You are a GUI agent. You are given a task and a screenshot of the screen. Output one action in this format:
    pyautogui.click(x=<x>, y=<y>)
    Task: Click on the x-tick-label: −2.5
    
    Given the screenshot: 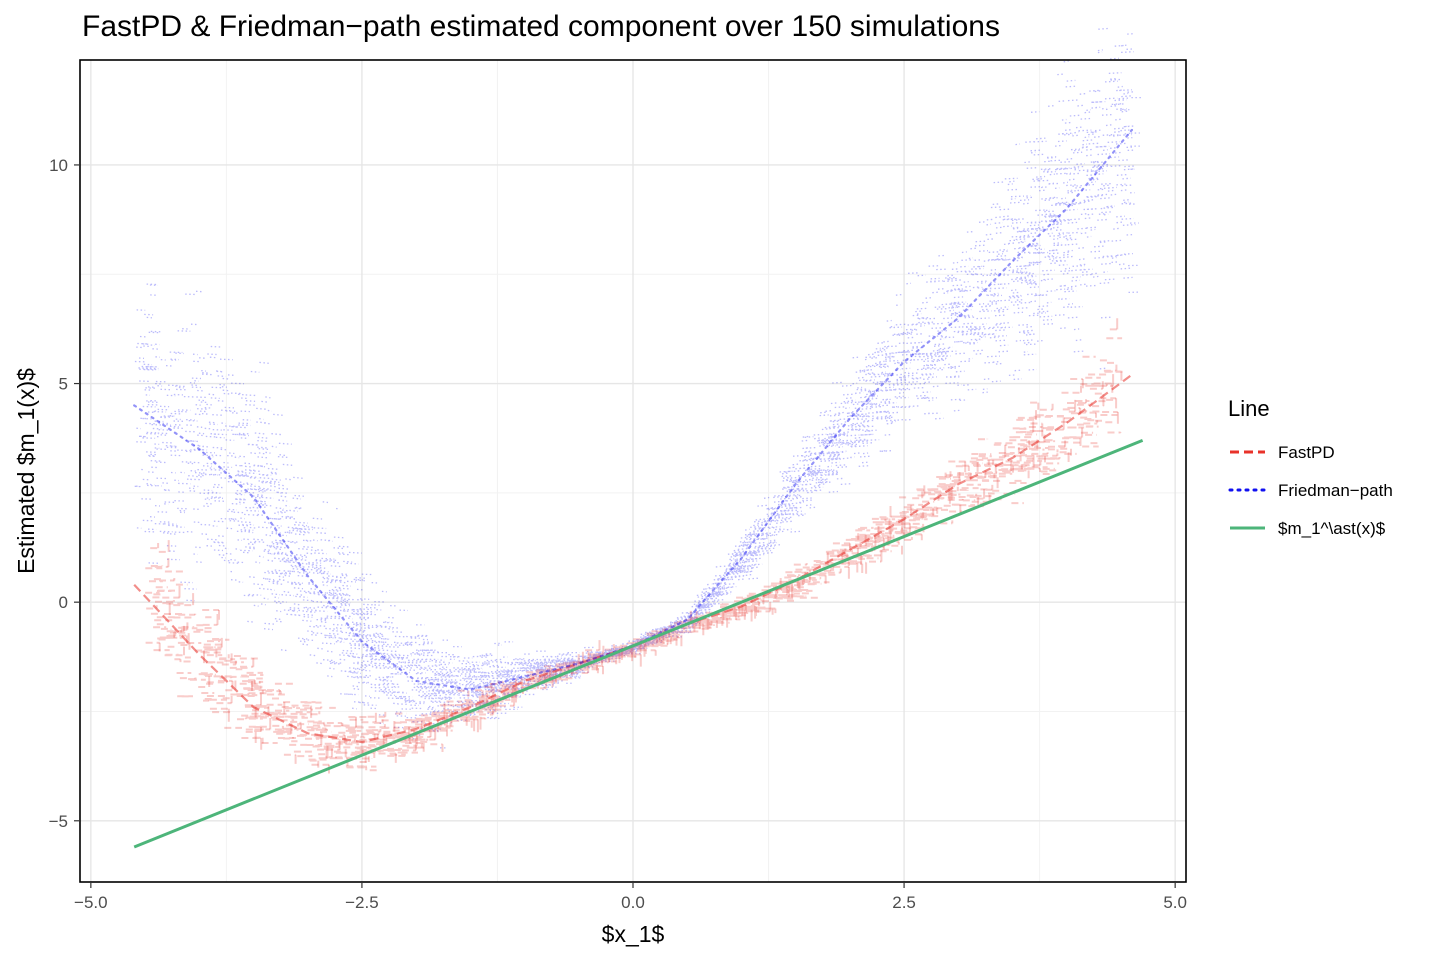 What is the action you would take?
    pyautogui.click(x=362, y=902)
    